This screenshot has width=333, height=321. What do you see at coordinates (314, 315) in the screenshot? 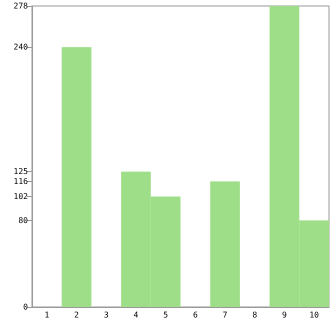
I see `x-tick-label: 10` at bounding box center [314, 315].